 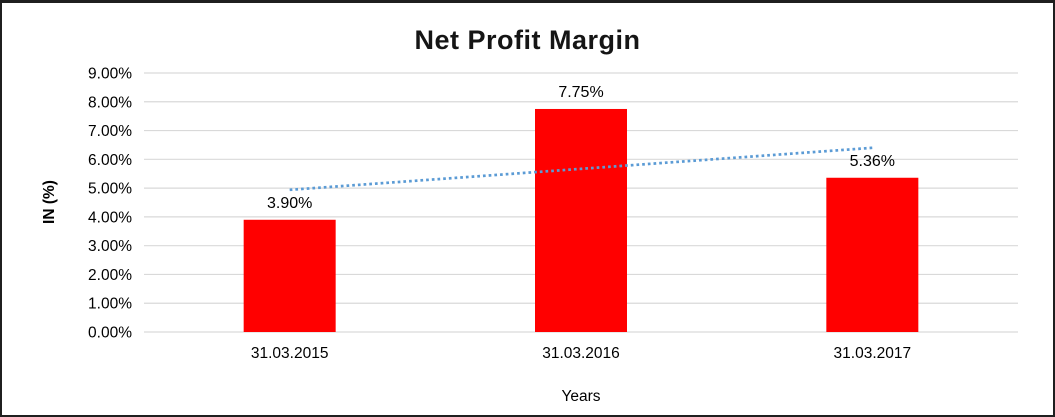 I want to click on bar-value-label: 3.90%, so click(x=289, y=203).